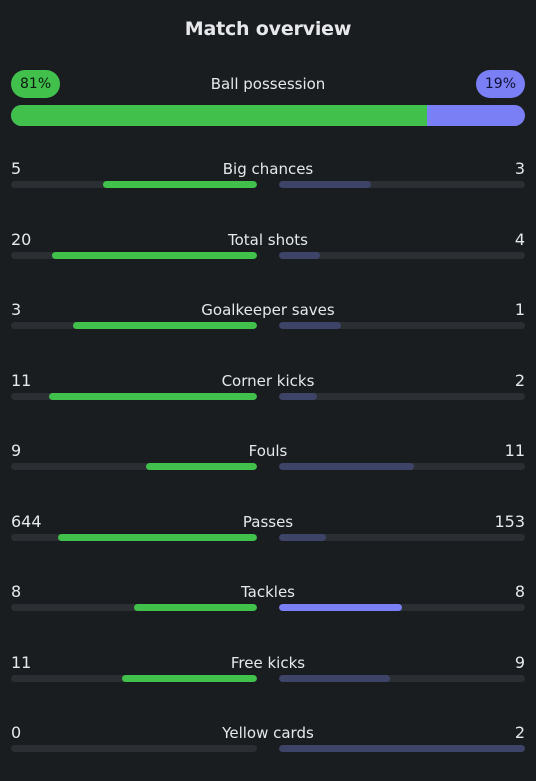 The image size is (536, 781). I want to click on home-possession-badge: 81%, so click(36, 84).